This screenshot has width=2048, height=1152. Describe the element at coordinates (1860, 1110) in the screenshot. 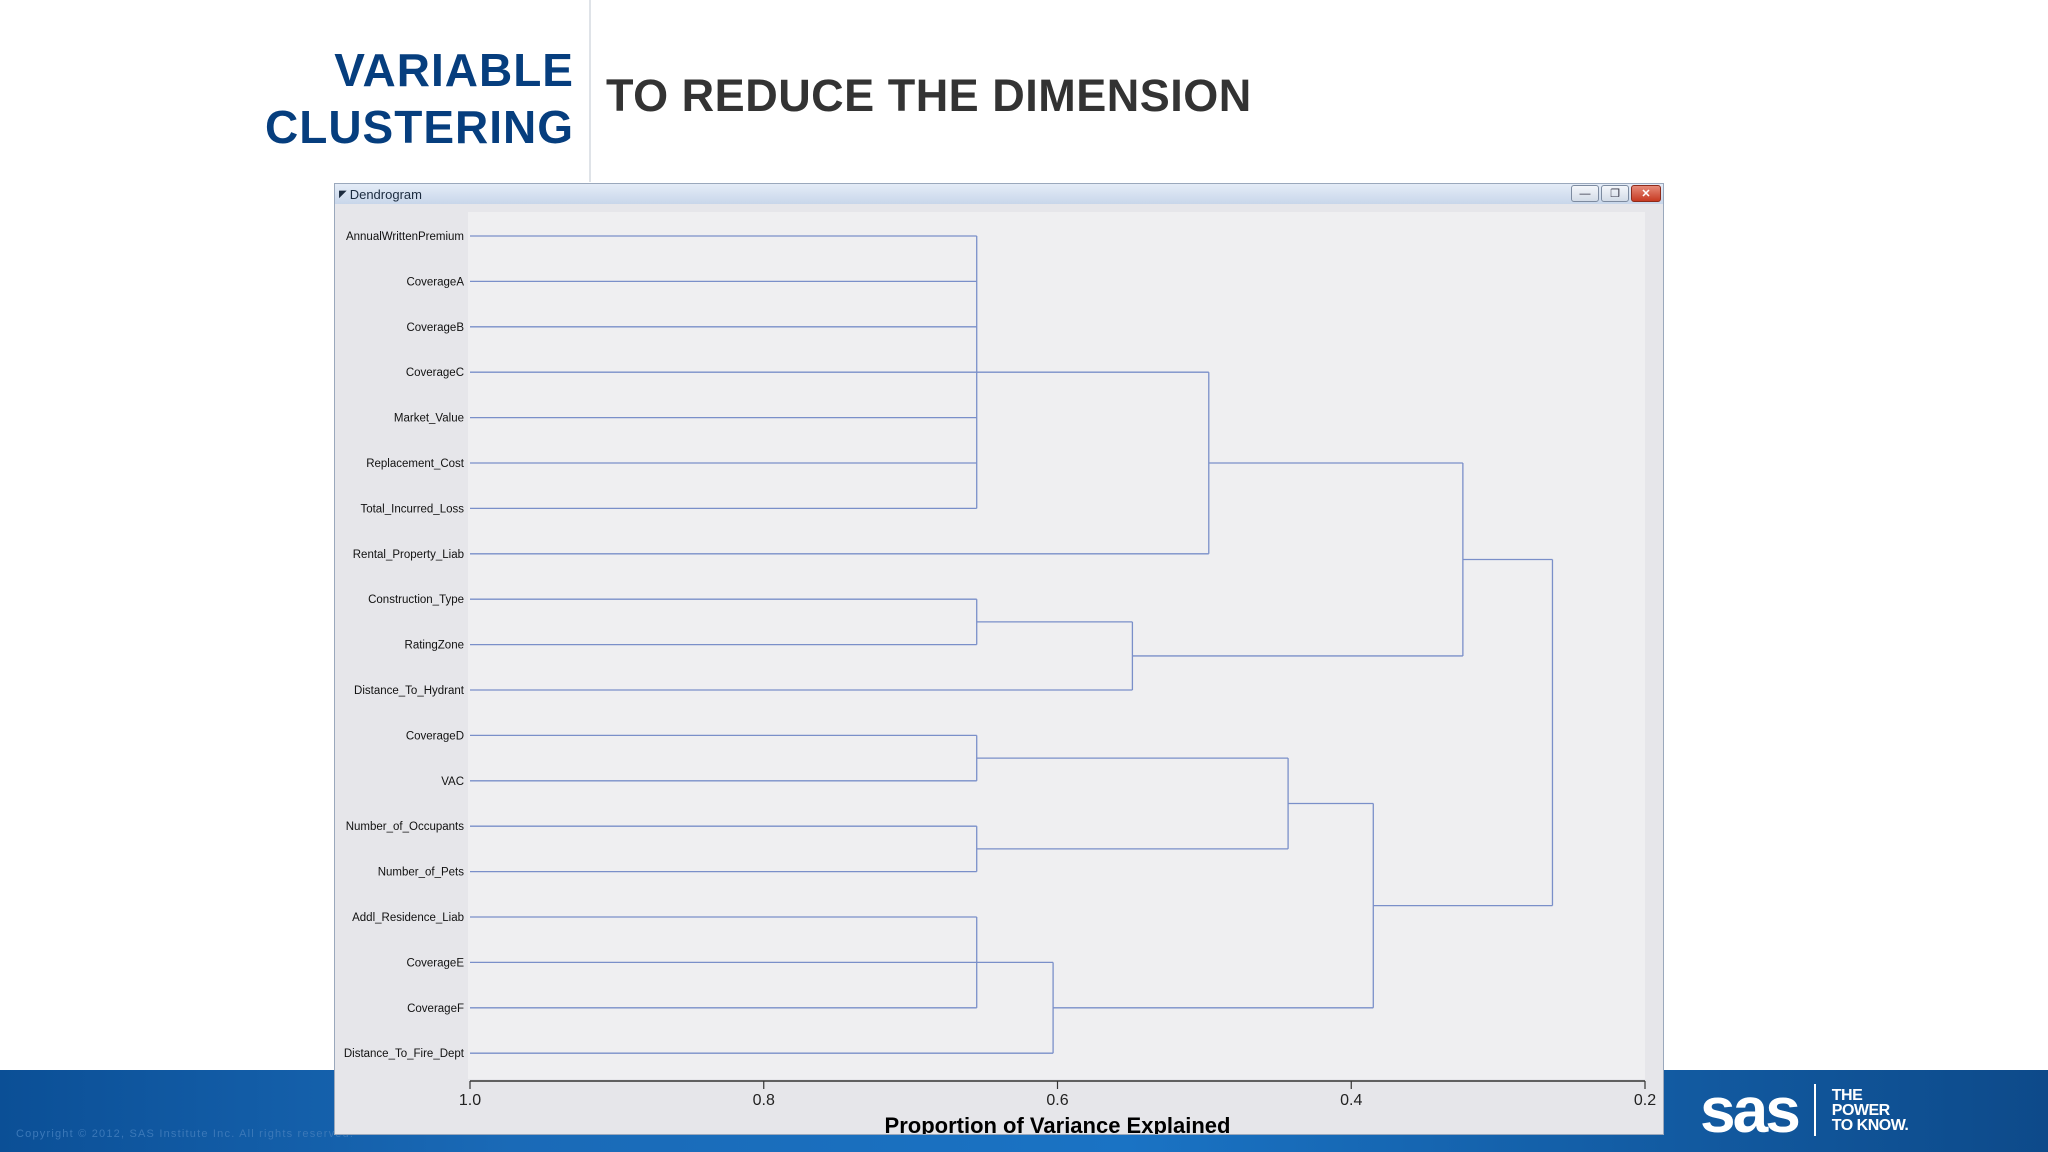

I see `tagline-line2: POWER` at that location.